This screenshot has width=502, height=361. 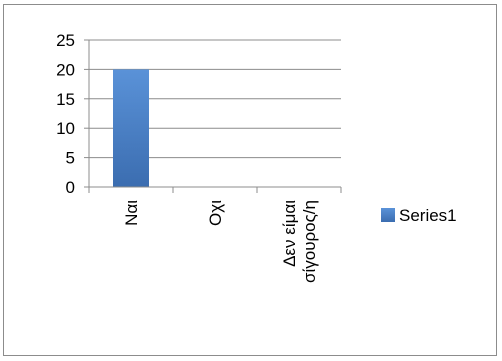 I want to click on x-tick-label: σίγουρος/η, so click(x=309, y=241).